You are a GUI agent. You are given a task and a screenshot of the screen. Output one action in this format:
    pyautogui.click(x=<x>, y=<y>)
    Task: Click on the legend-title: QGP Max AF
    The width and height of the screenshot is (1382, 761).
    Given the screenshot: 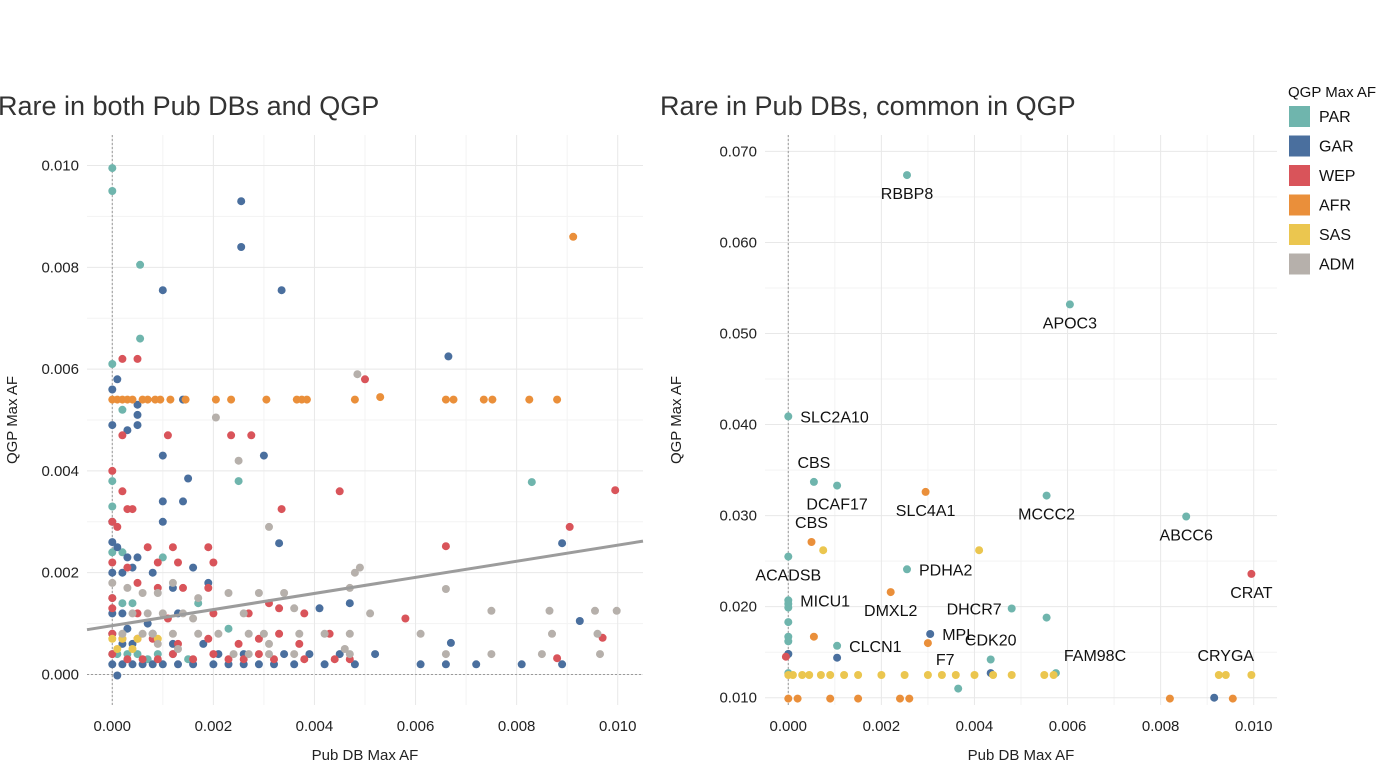 What is the action you would take?
    pyautogui.click(x=1332, y=92)
    